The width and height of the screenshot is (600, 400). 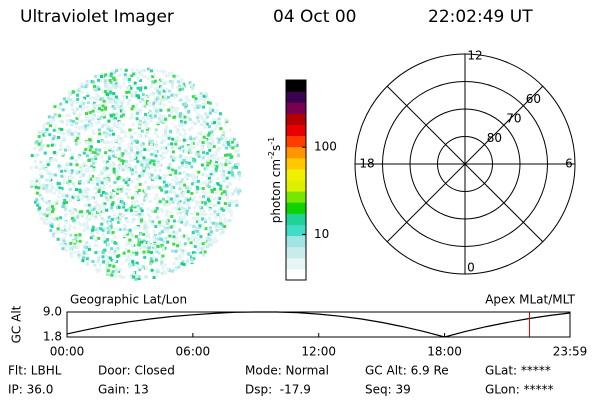 What do you see at coordinates (570, 352) in the screenshot?
I see `x-tick-label: 23:59` at bounding box center [570, 352].